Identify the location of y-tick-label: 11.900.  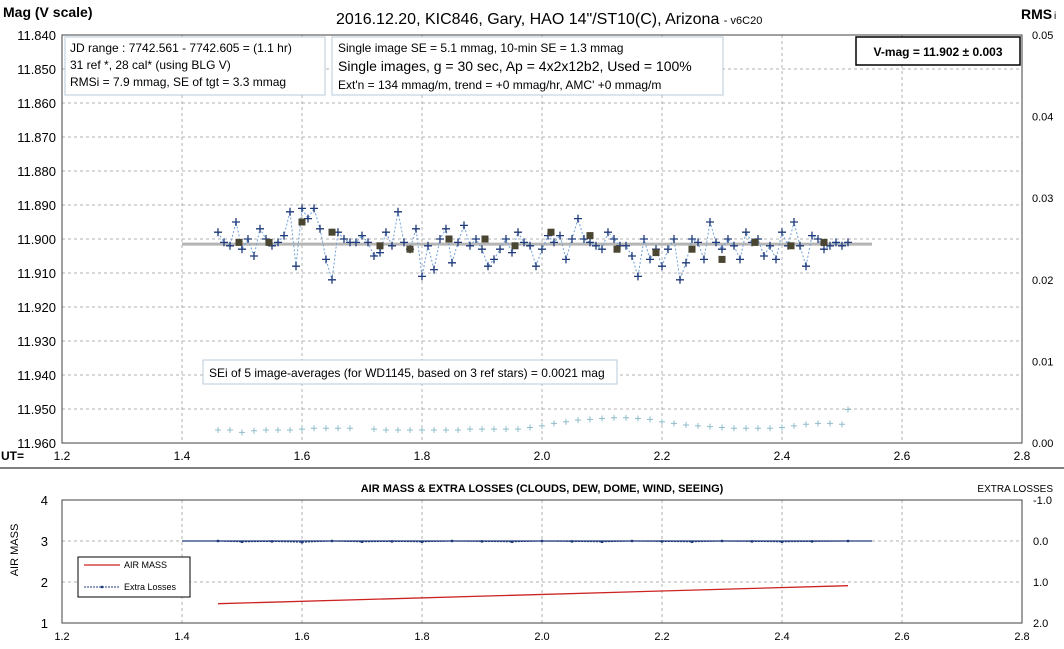
(36, 239).